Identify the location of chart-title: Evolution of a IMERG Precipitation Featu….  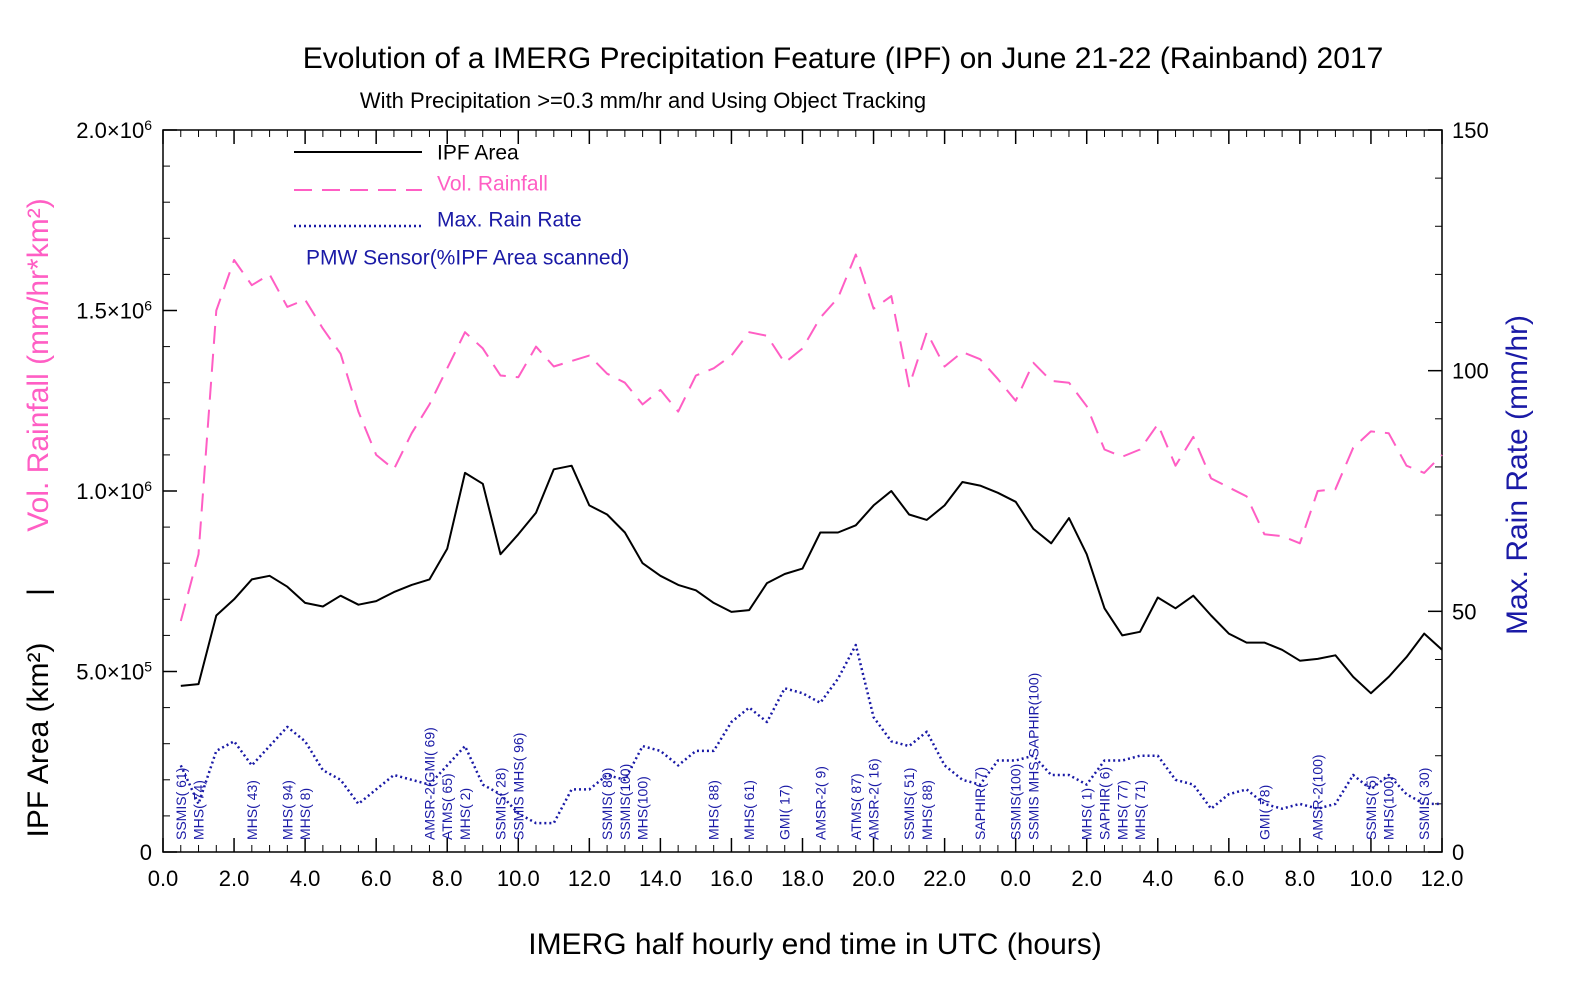
(843, 58).